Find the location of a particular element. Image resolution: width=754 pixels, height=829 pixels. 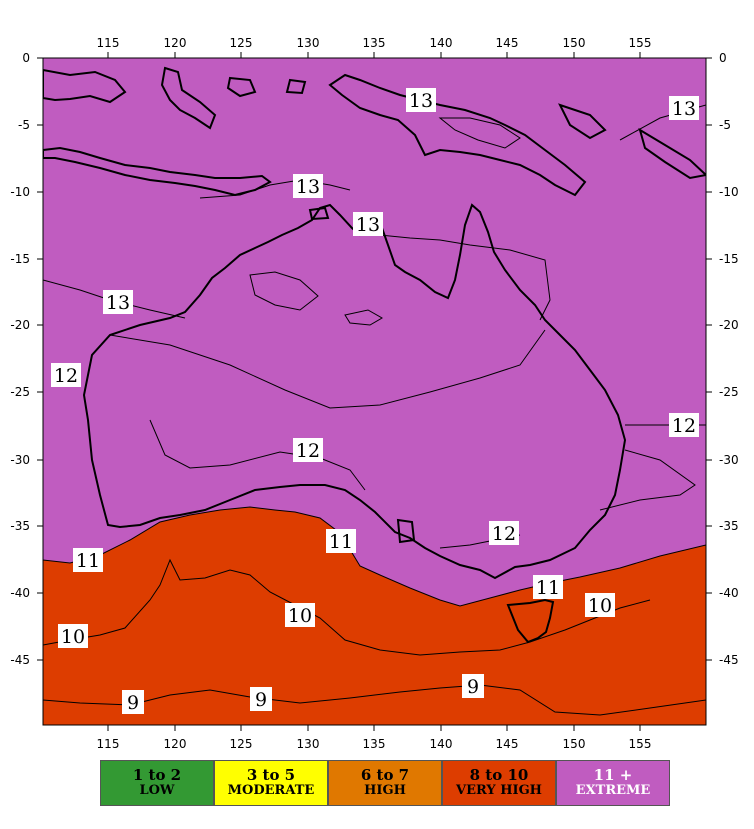

indonesia-coastline is located at coordinates (157, 171).